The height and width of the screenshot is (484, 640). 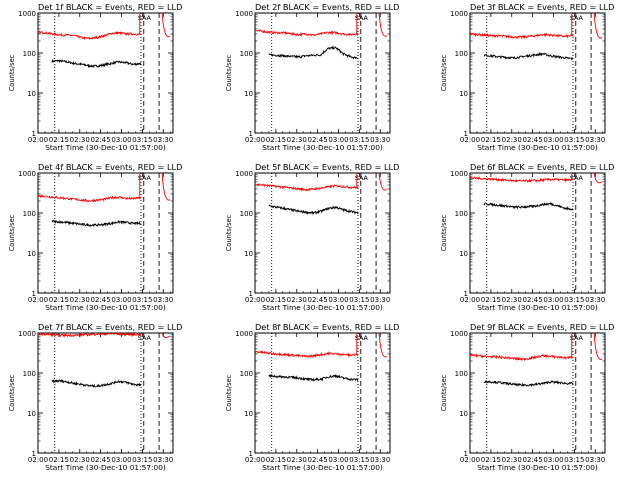 I want to click on panel-title: Det 2f BLACK = Events, RED = LLD, so click(x=327, y=7).